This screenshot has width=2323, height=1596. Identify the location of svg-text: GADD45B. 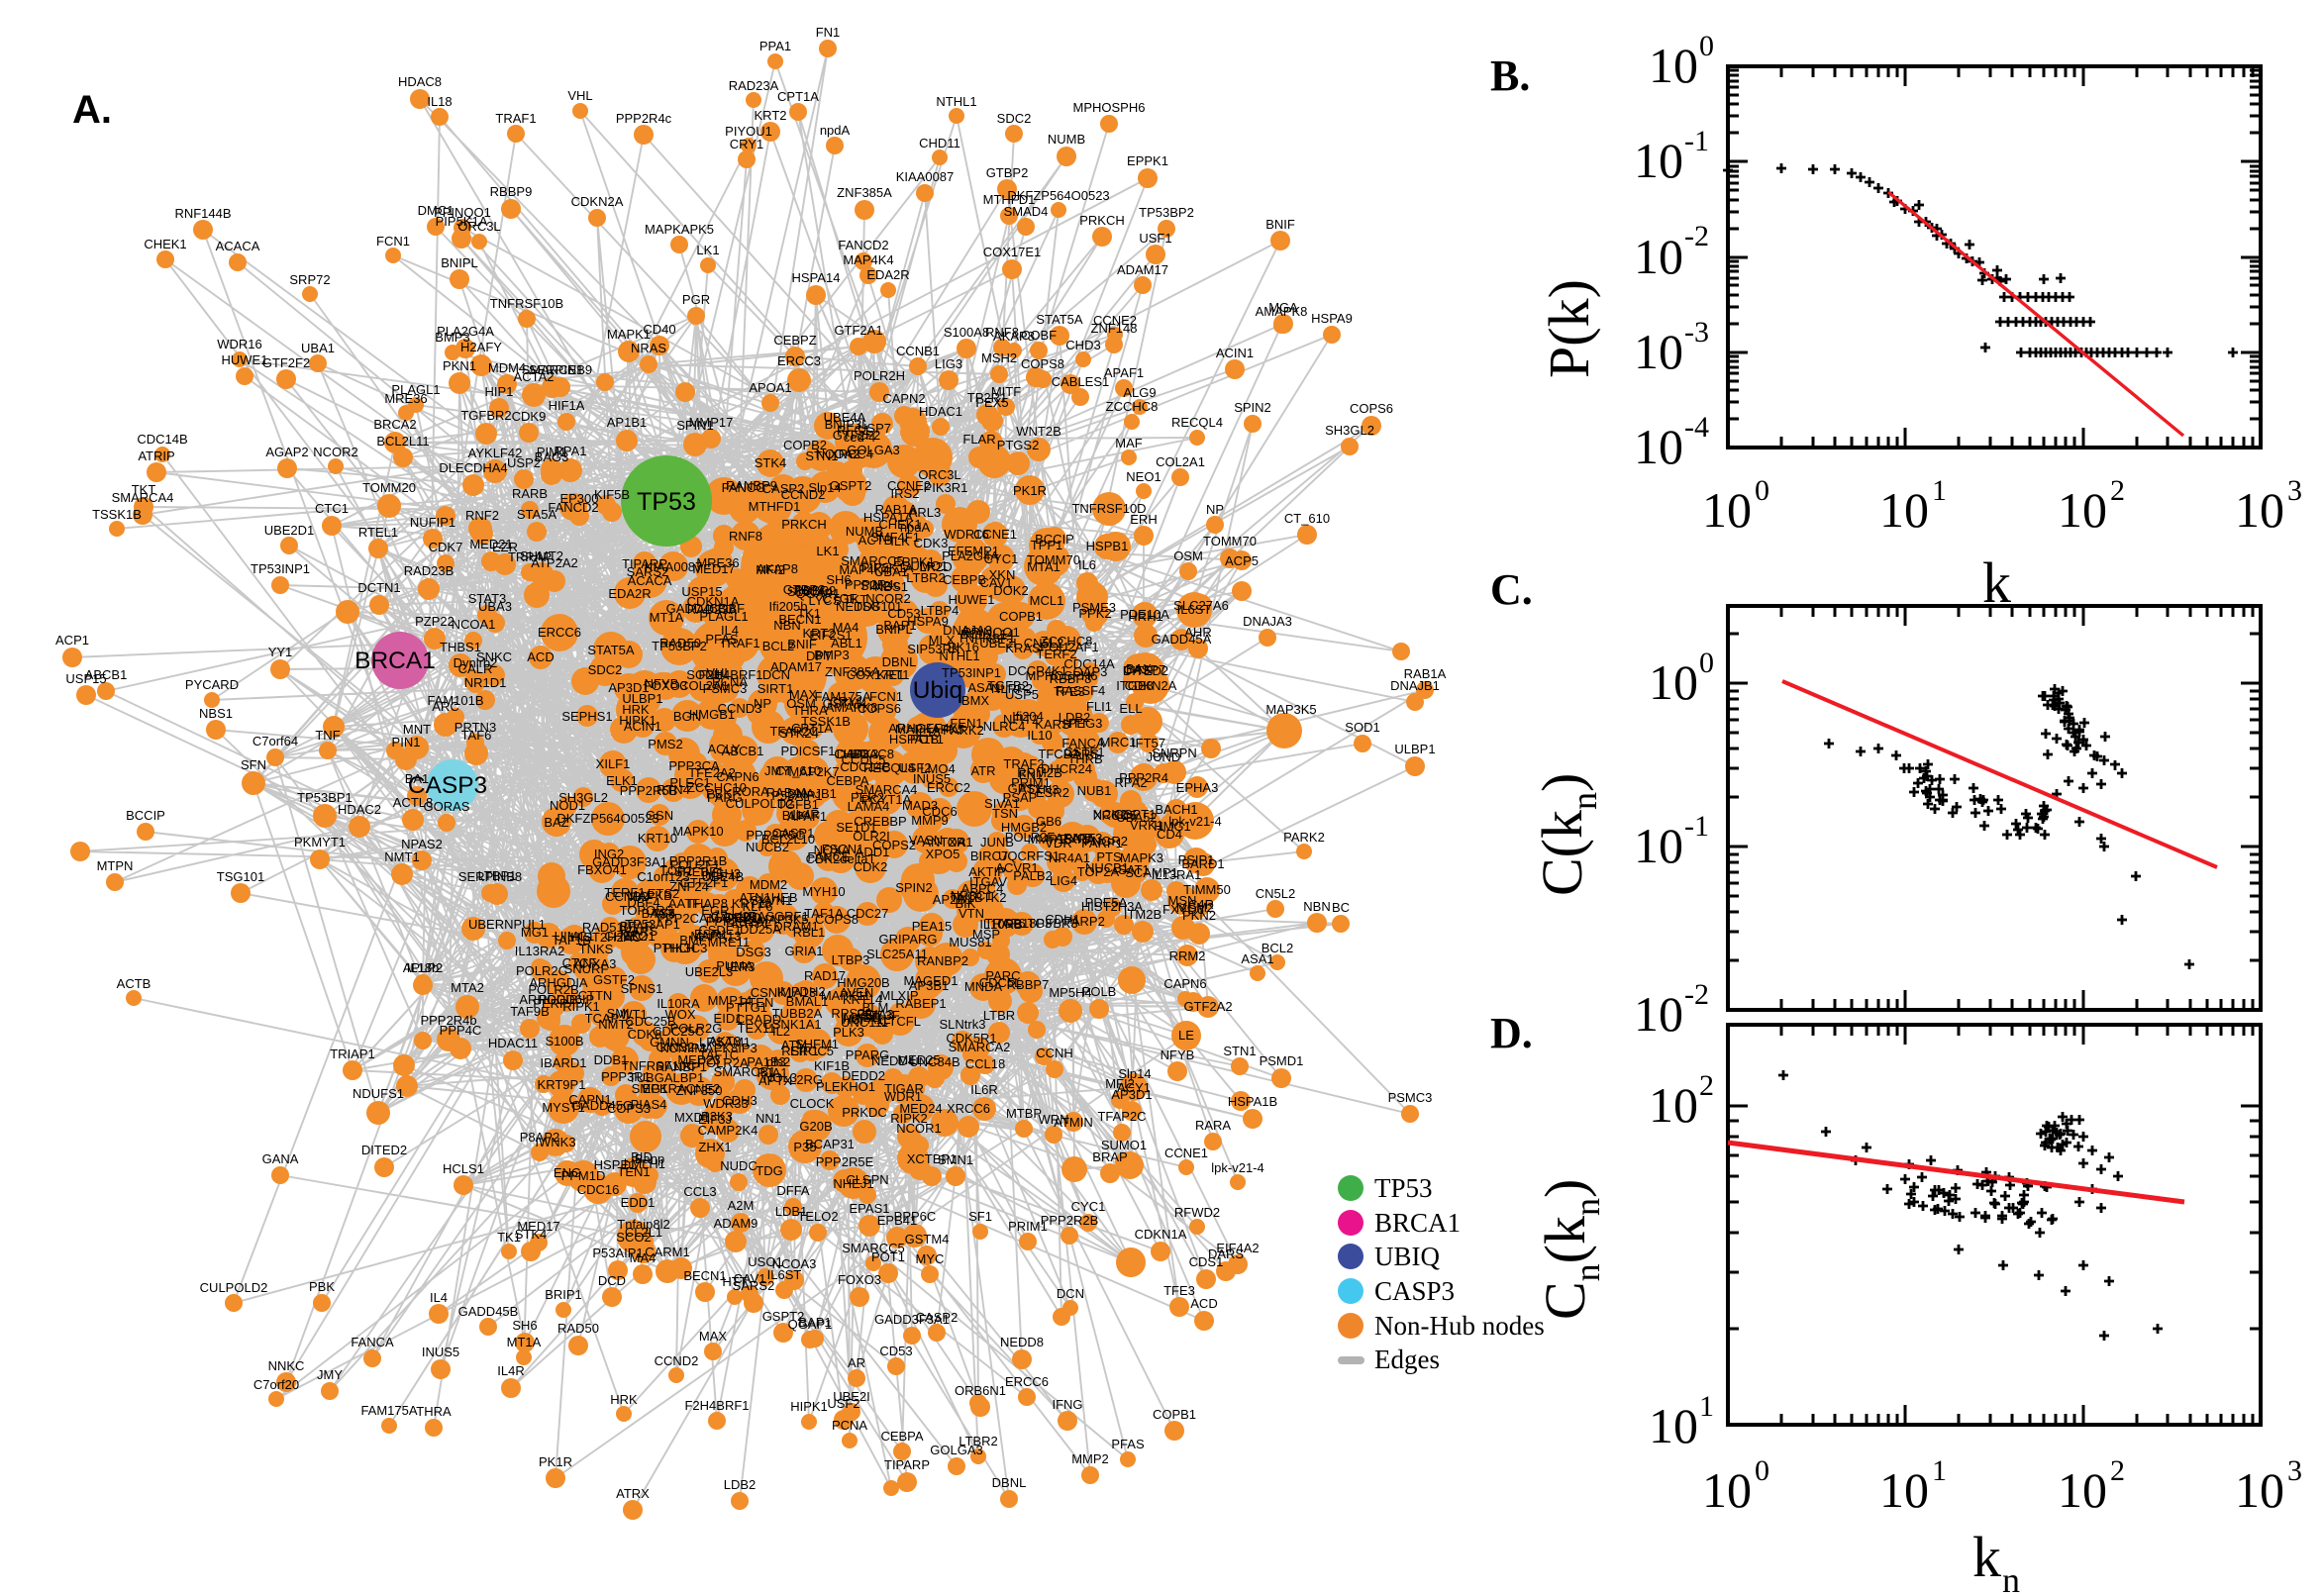
(488, 1311).